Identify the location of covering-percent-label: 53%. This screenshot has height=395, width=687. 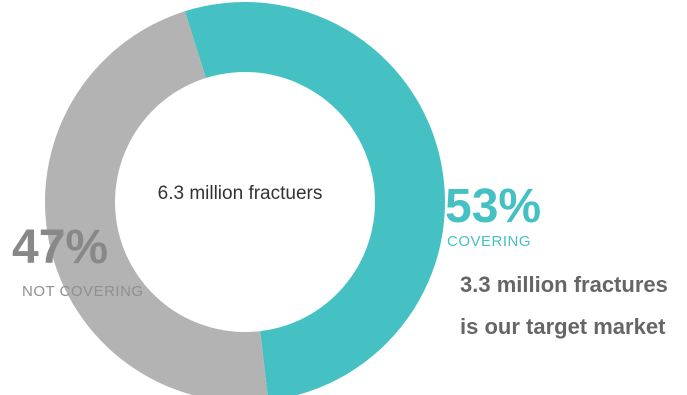
(493, 206).